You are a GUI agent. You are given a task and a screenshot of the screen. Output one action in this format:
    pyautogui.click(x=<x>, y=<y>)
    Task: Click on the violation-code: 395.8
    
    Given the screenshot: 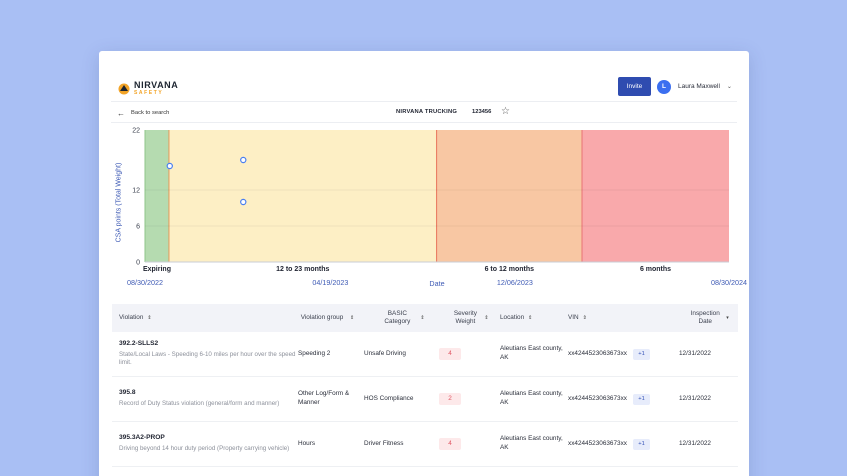 What is the action you would take?
    pyautogui.click(x=127, y=393)
    